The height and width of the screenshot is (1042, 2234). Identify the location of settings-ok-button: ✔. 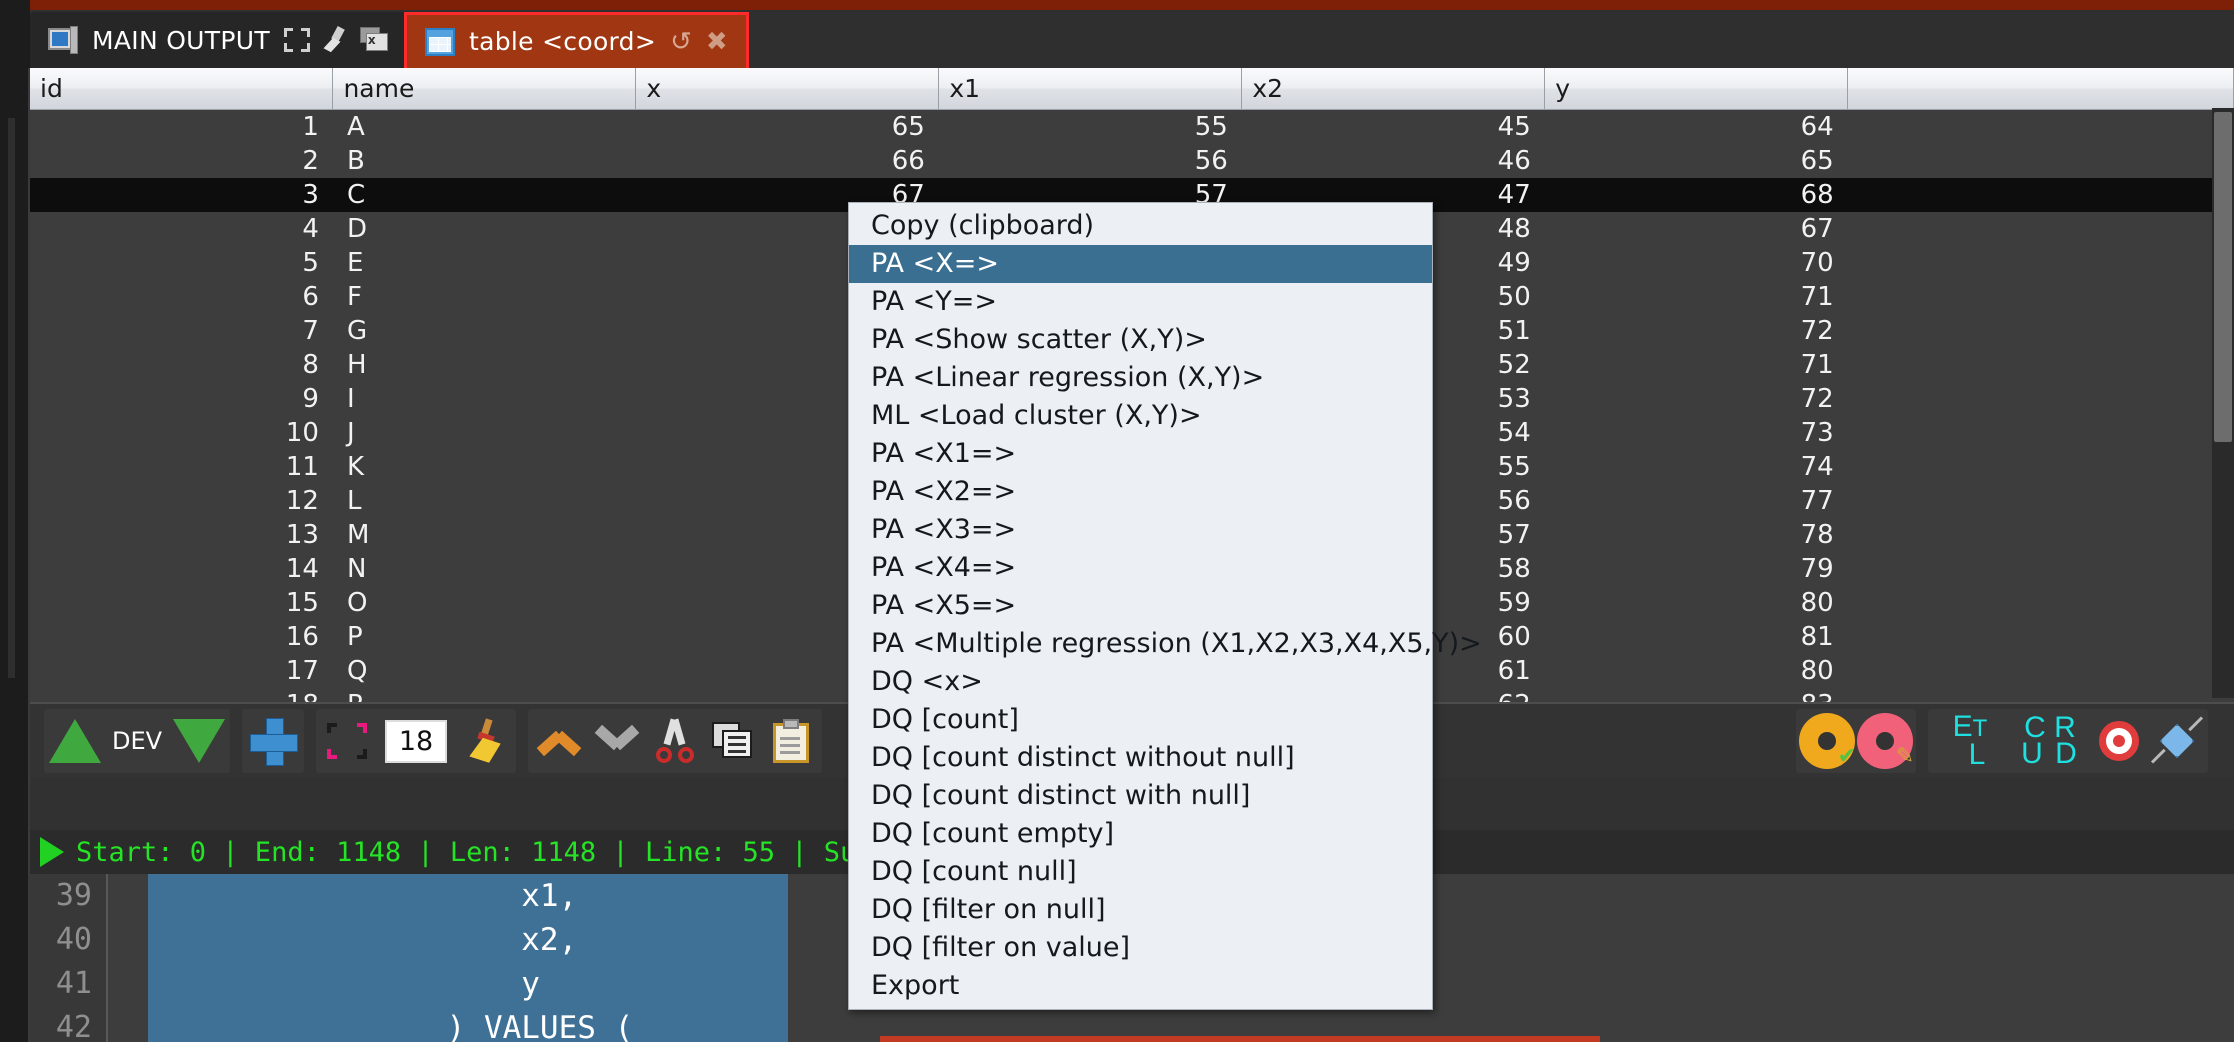
(1827, 741).